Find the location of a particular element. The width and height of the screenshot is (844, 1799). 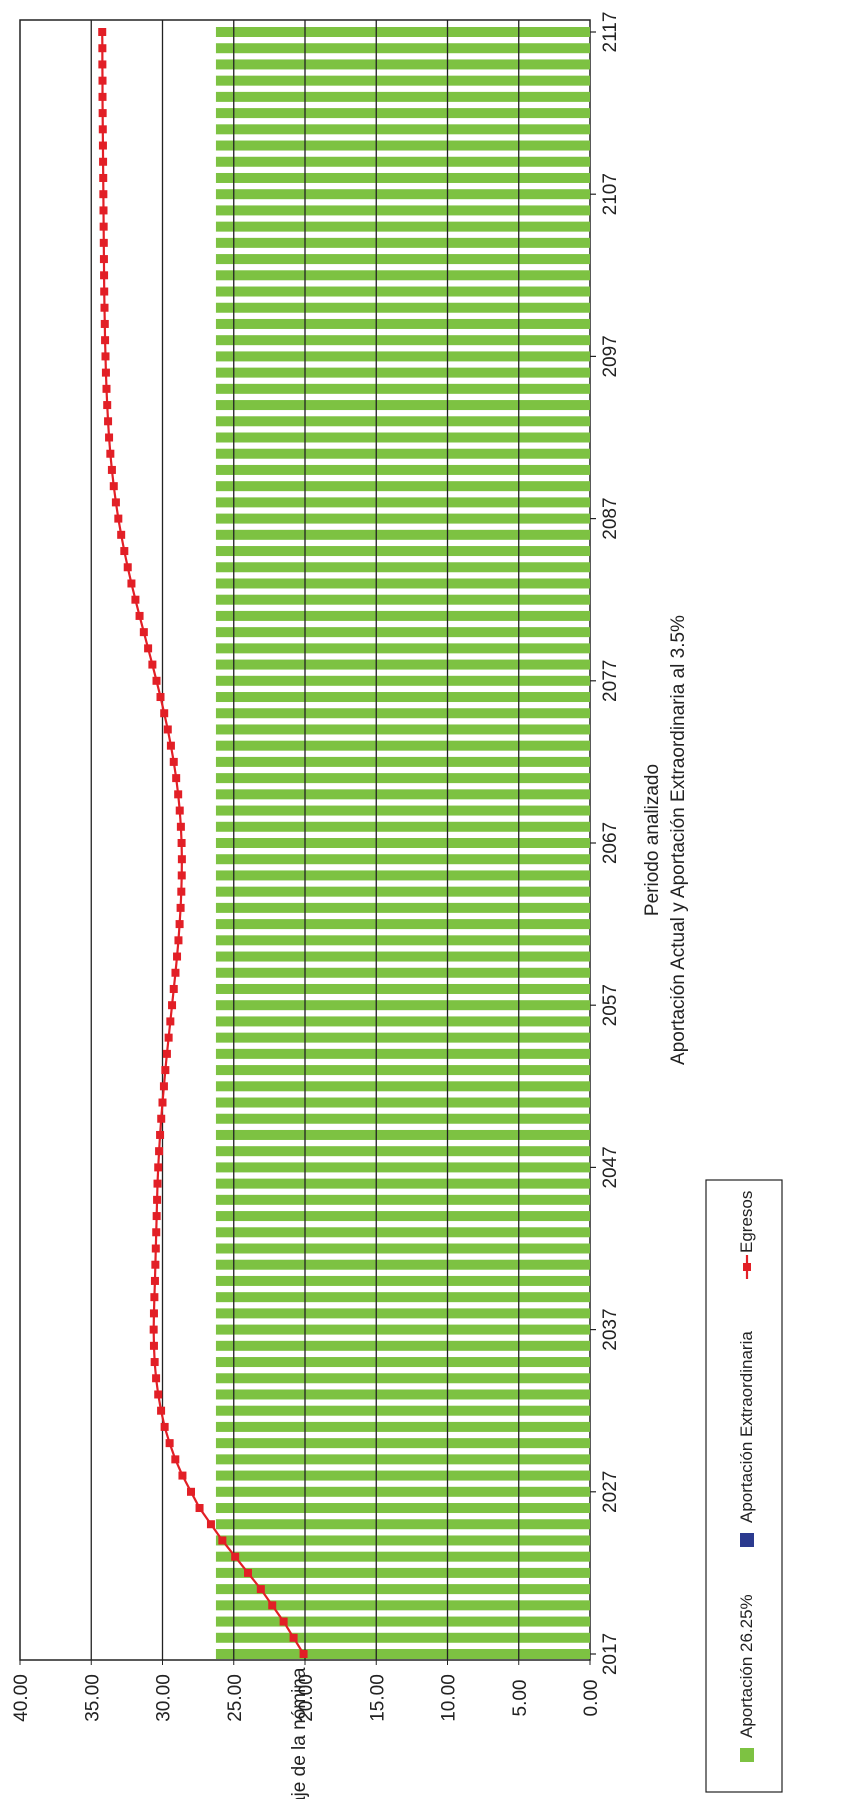

x-tick-label: 2047 is located at coordinates (610, 1167).